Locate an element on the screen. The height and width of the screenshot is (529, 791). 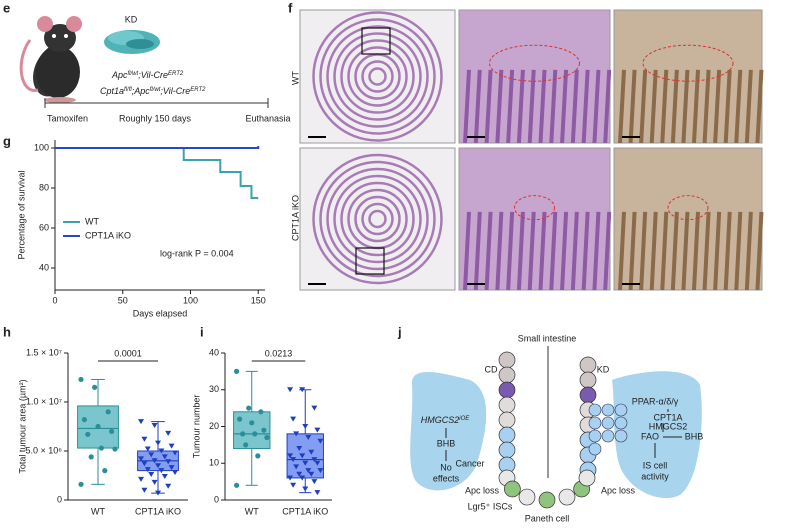
panel-label: h is located at coordinates (7, 331).